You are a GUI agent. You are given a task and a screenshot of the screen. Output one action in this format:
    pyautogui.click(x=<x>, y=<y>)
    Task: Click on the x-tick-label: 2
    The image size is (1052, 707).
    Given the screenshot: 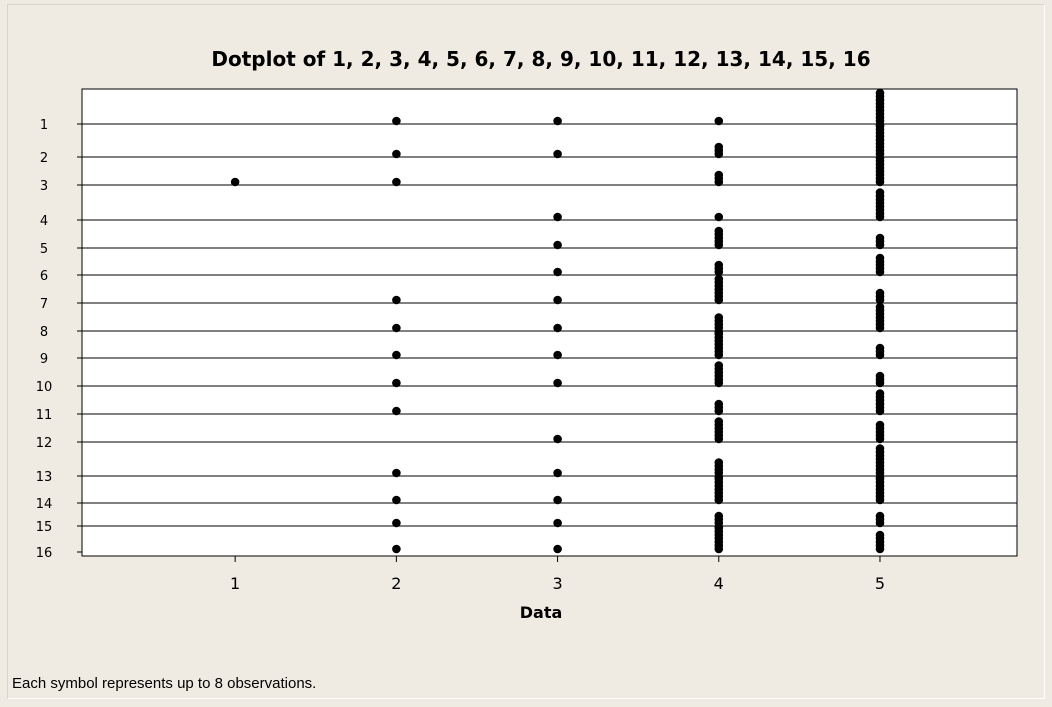 What is the action you would take?
    pyautogui.click(x=396, y=583)
    